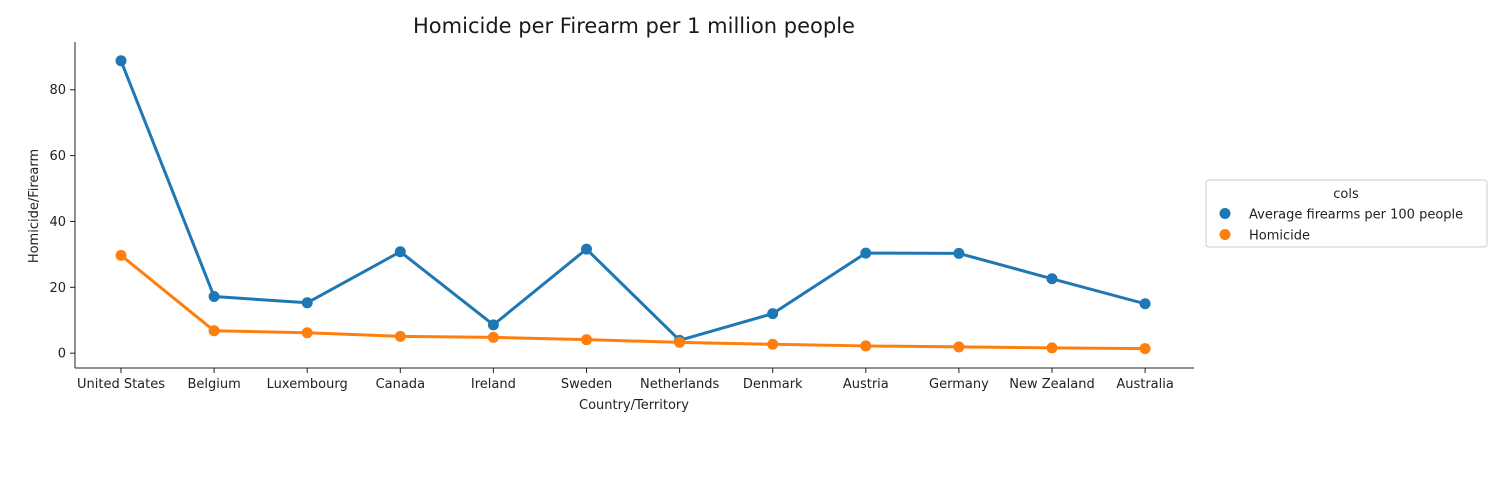  What do you see at coordinates (213, 384) in the screenshot?
I see `x-tick-label: Belgium` at bounding box center [213, 384].